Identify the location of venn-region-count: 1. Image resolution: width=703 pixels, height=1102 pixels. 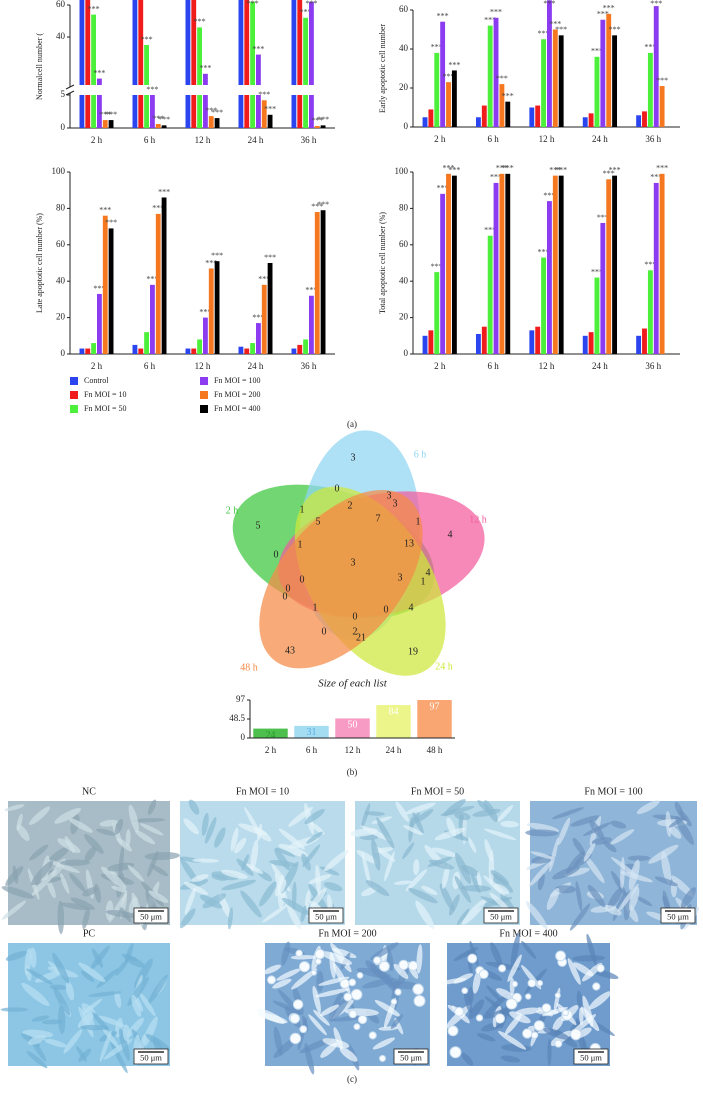
(423, 581).